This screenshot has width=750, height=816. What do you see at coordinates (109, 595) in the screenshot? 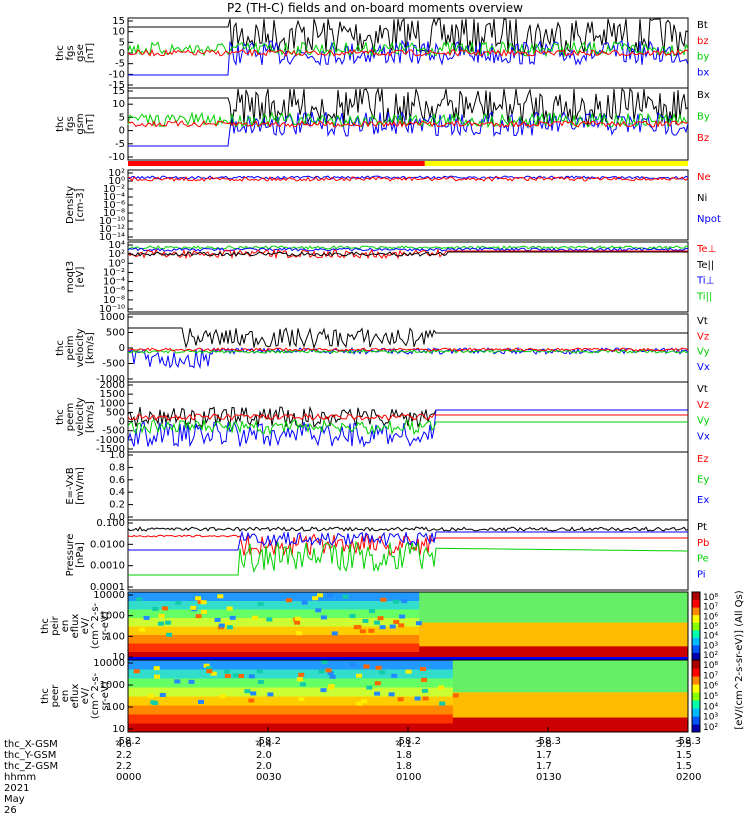
I see `y-tick-label: 10000` at bounding box center [109, 595].